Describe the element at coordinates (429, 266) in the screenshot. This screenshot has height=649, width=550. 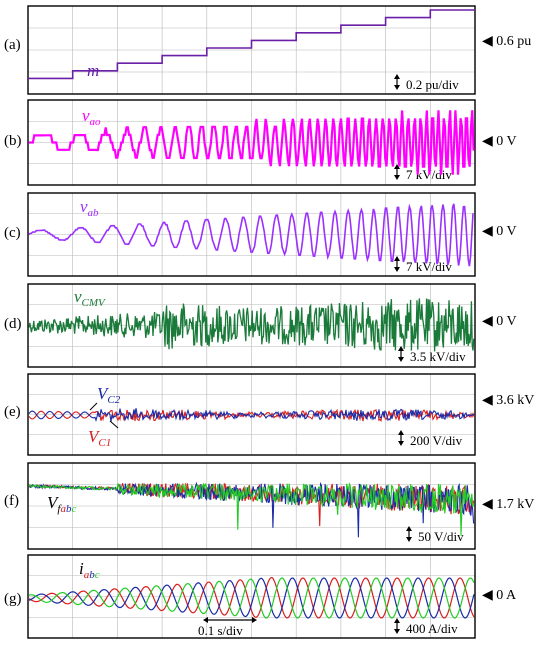
I see `scale-label: 7 kV/div` at that location.